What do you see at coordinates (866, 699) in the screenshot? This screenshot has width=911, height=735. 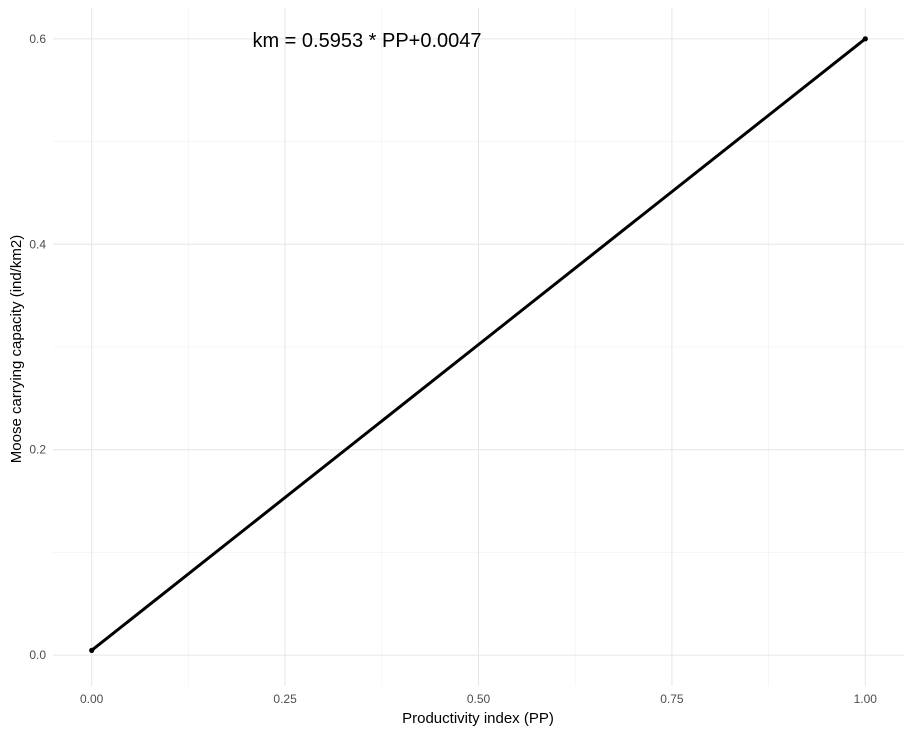 I see `x-tick-label: 1.00` at bounding box center [866, 699].